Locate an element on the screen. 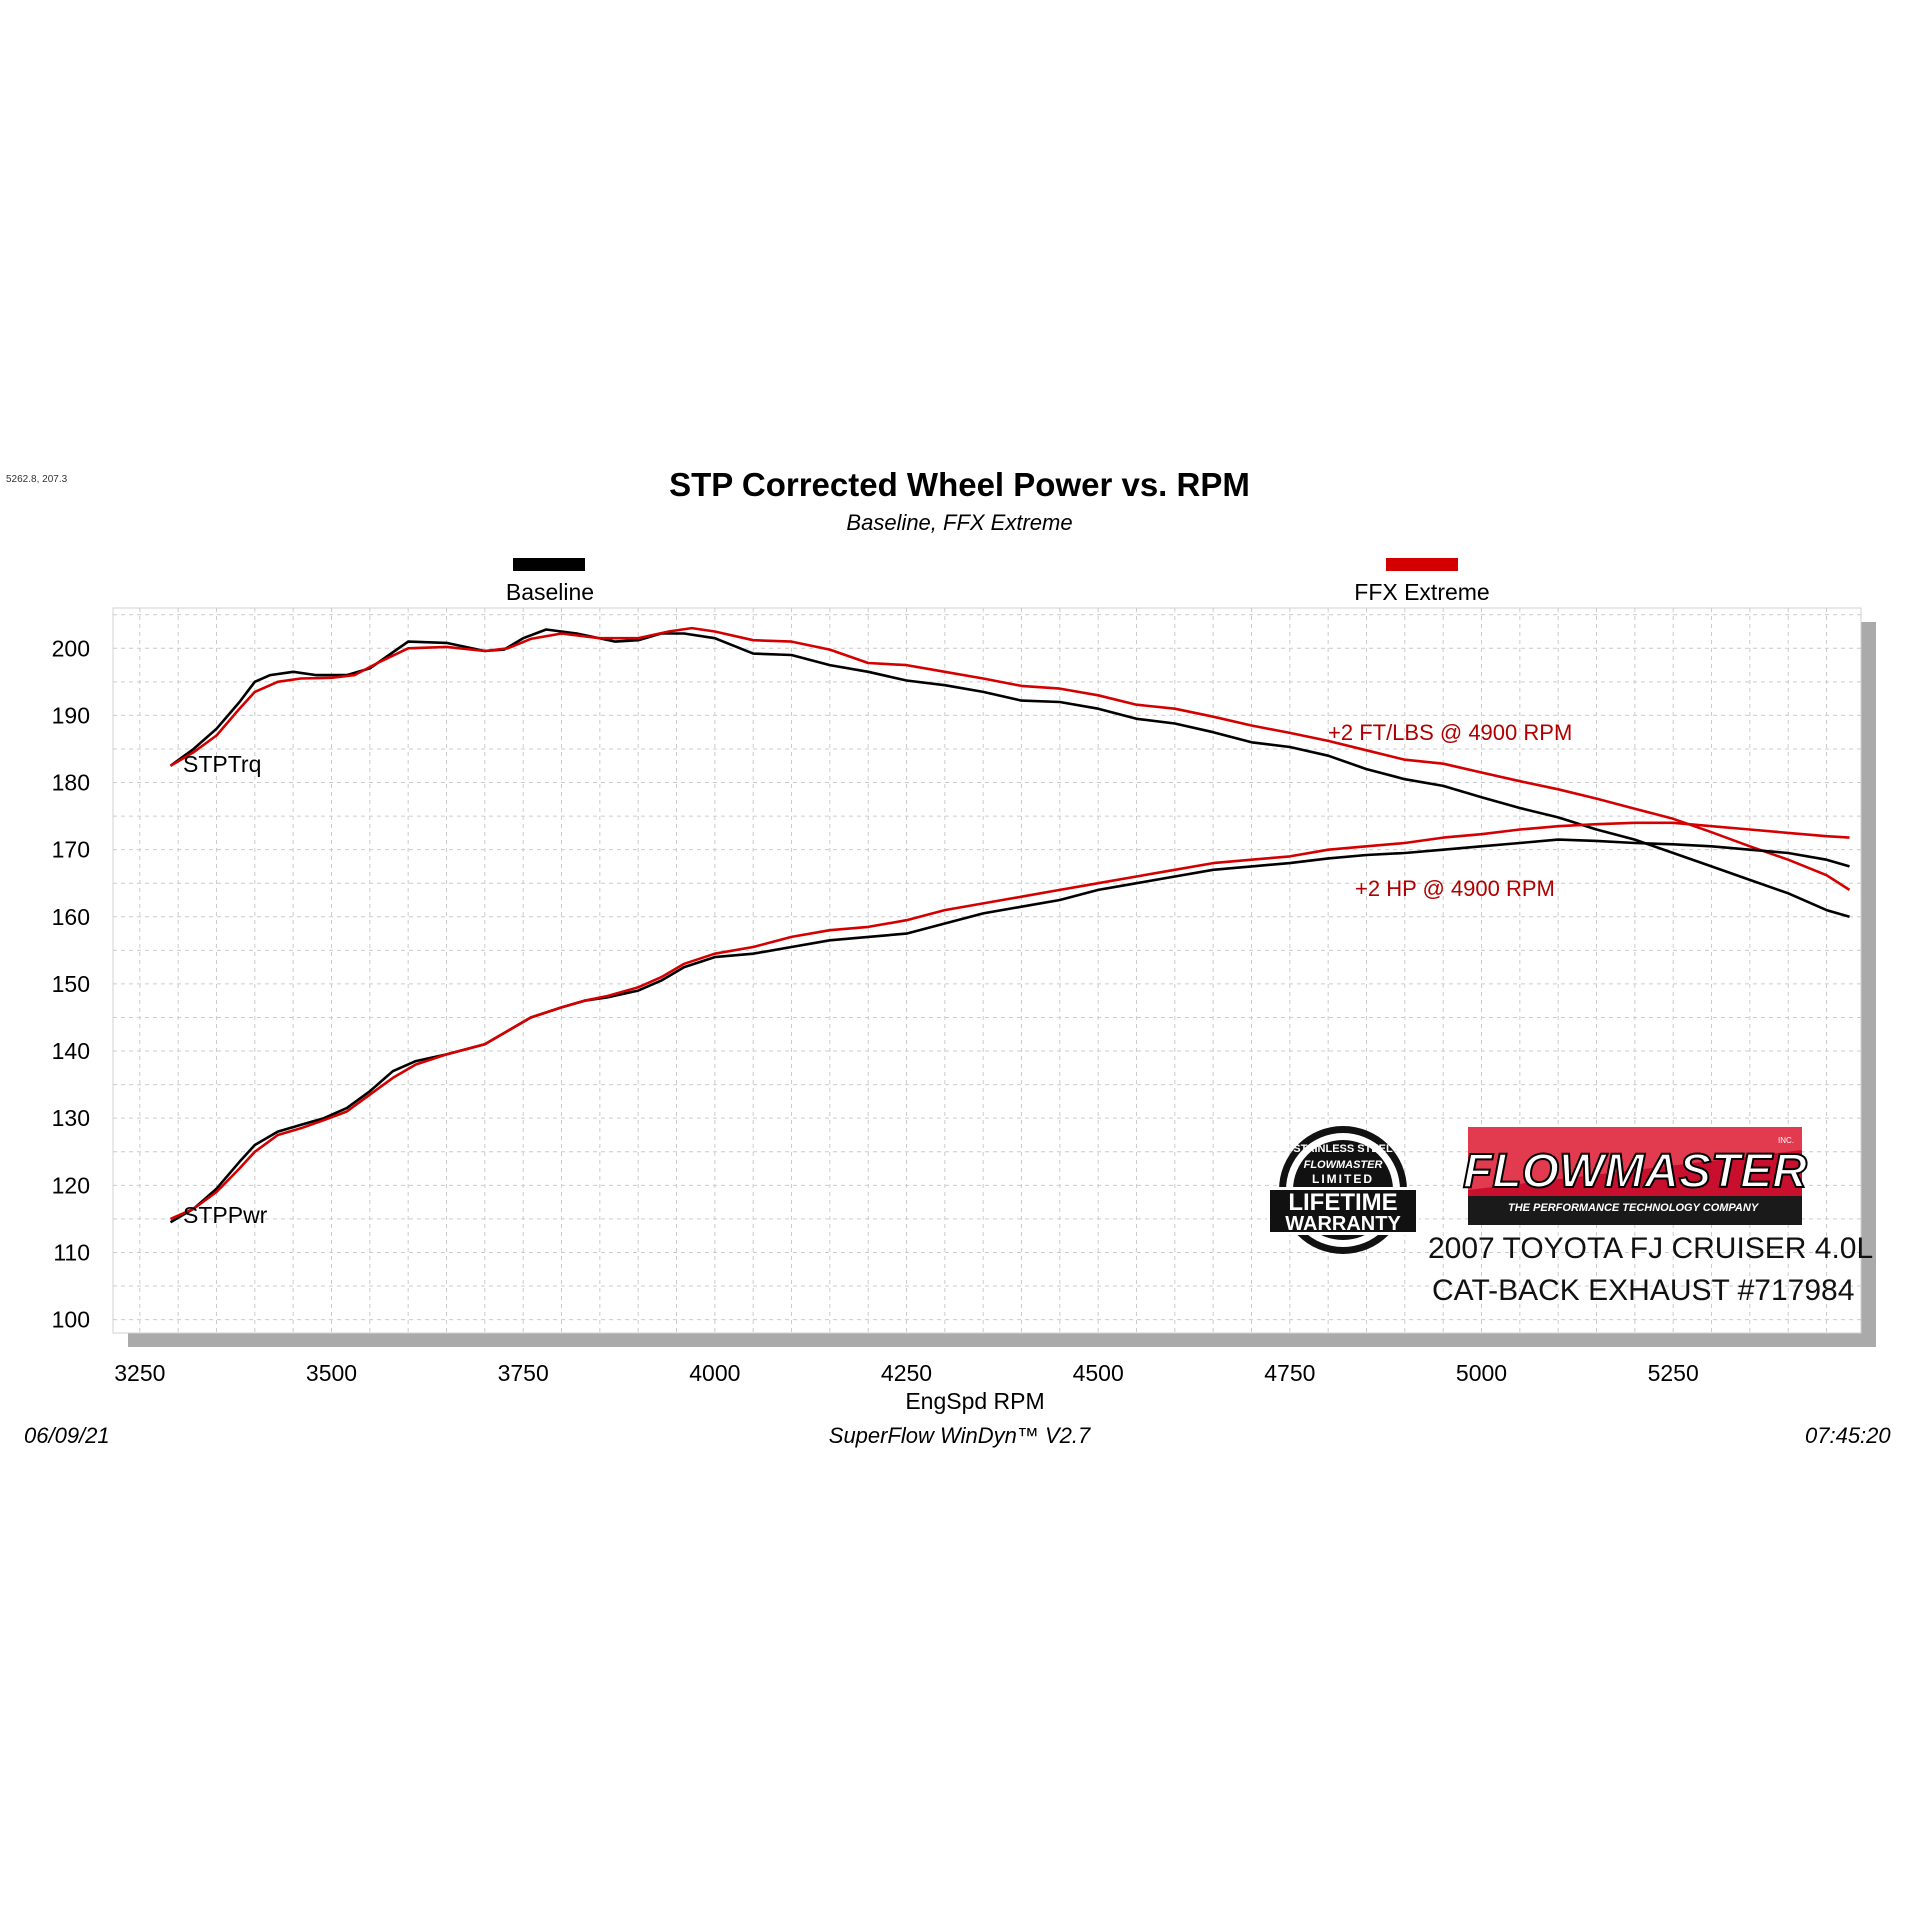 The height and width of the screenshot is (1919, 1919). y-tick-label: 130 is located at coordinates (71, 1118).